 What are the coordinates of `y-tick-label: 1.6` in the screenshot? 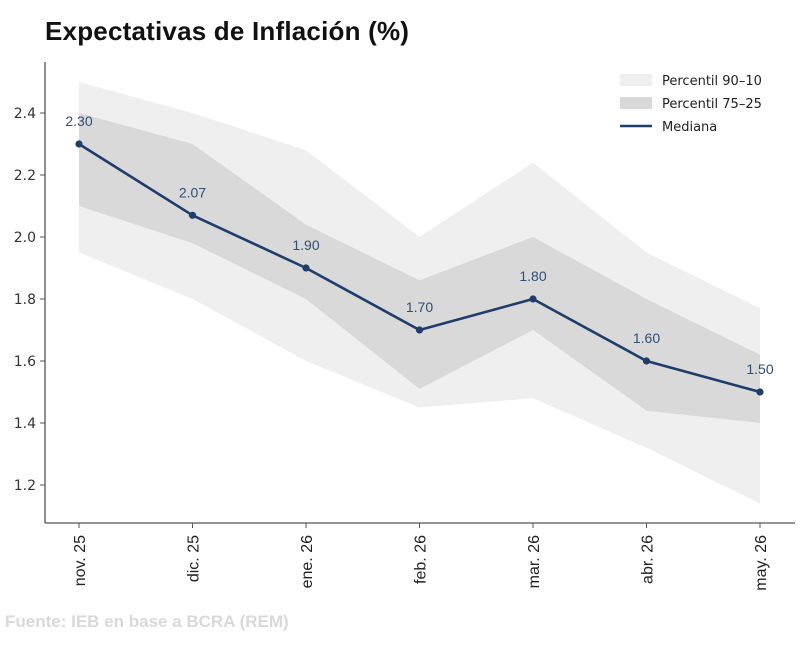 It's located at (25, 362).